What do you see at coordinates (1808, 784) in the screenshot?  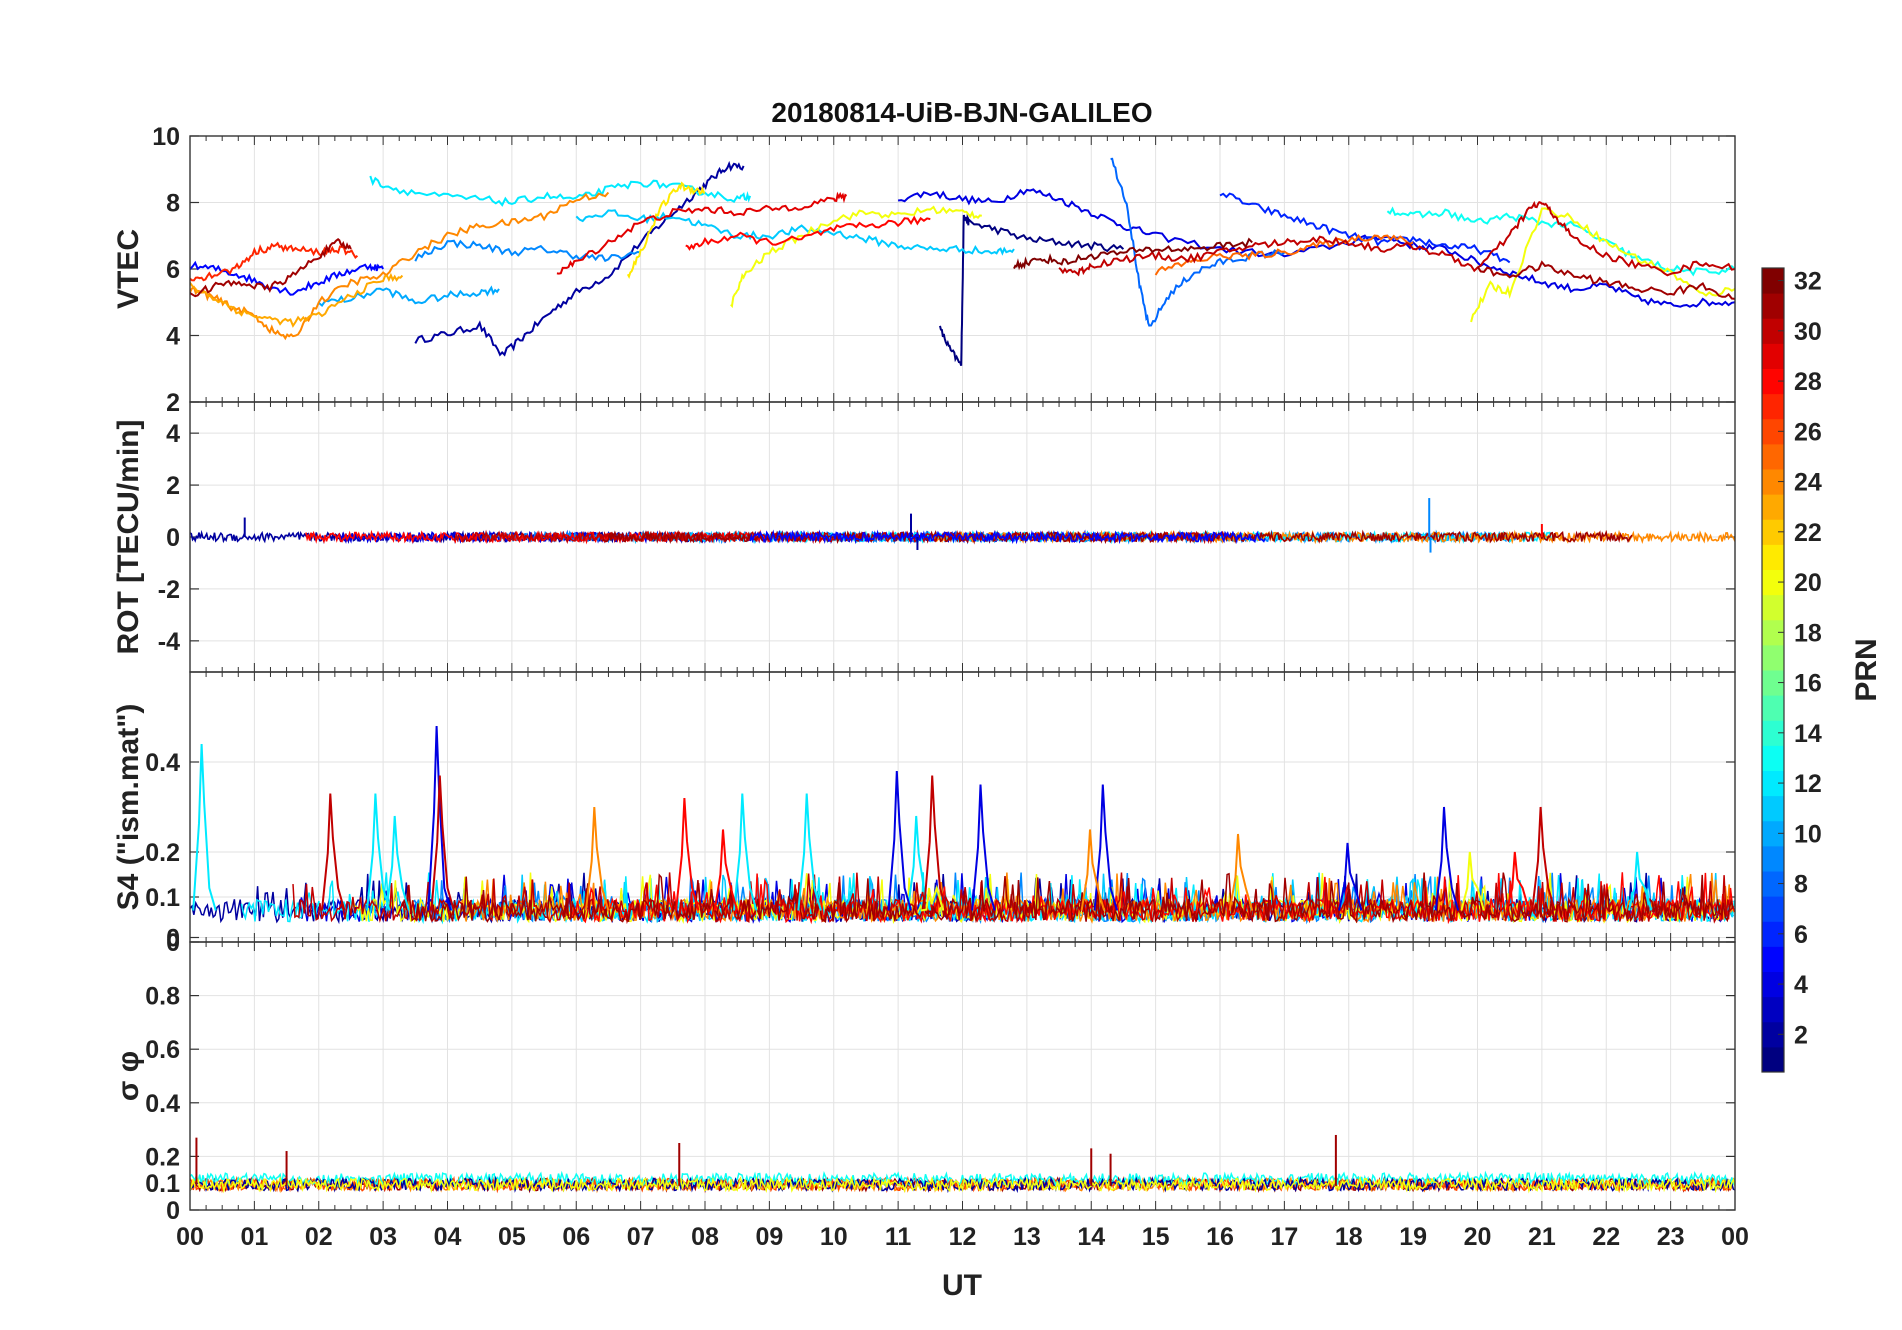 I see `colorbar-tick-label: 12` at bounding box center [1808, 784].